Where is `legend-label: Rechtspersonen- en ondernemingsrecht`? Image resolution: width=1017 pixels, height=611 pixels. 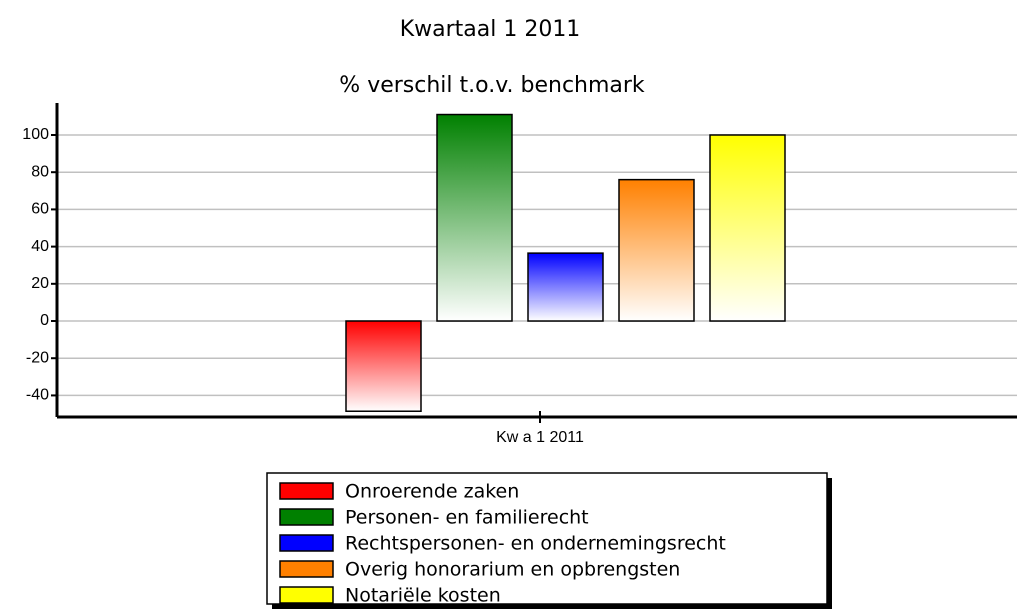
legend-label: Rechtspersonen- en ondernemingsrecht is located at coordinates (535, 544).